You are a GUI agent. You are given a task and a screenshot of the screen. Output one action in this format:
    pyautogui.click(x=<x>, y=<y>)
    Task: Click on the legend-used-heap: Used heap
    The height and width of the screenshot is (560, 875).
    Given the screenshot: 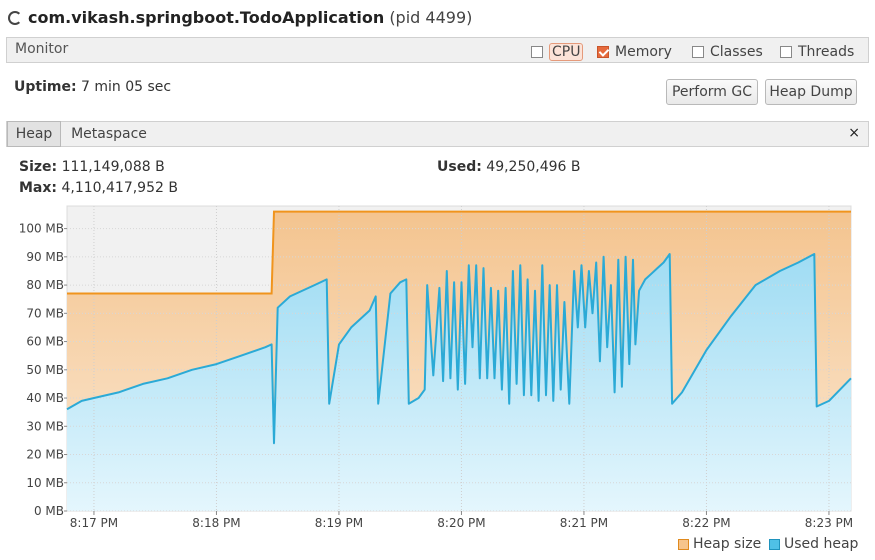 What is the action you would take?
    pyautogui.click(x=813, y=544)
    